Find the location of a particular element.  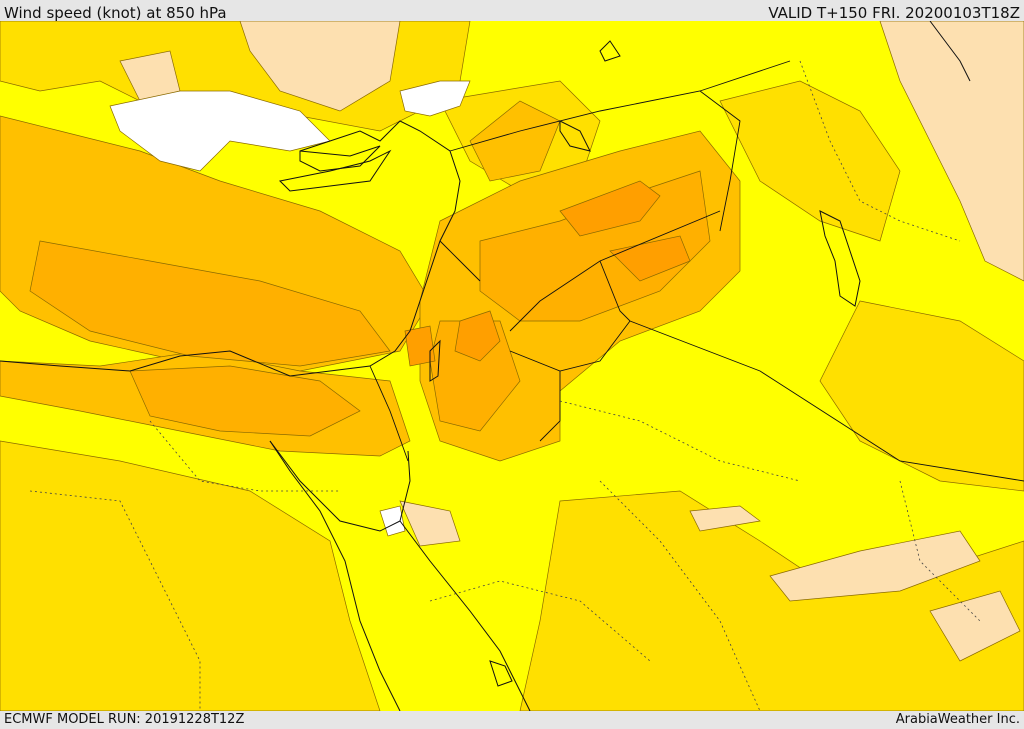

map-title: Wind speed (knot) at 850 hPa is located at coordinates (115, 13).